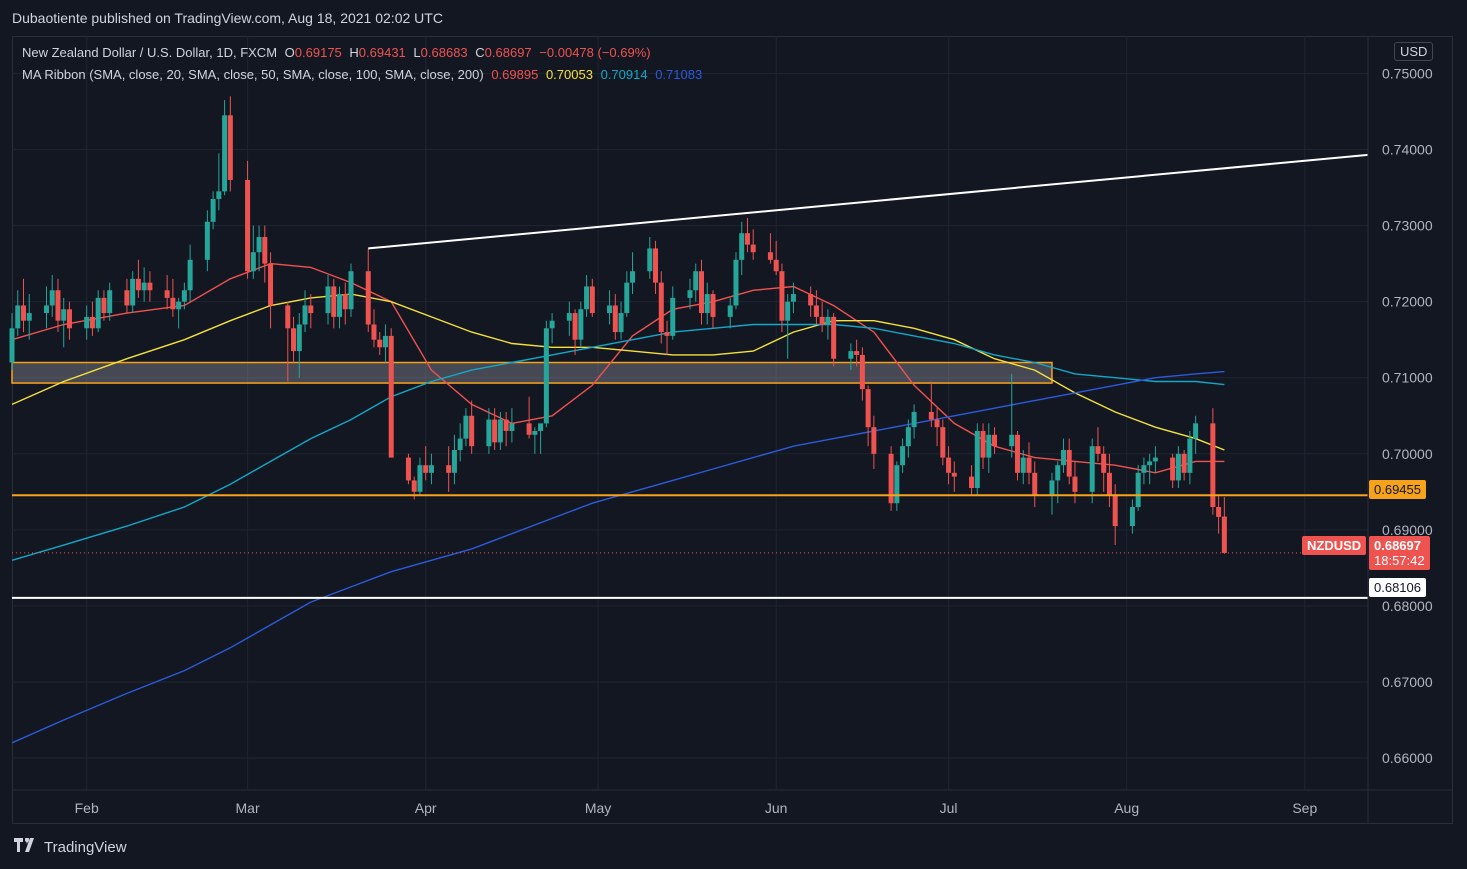  What do you see at coordinates (313, 52) in the screenshot?
I see `open-label: O0.69175` at bounding box center [313, 52].